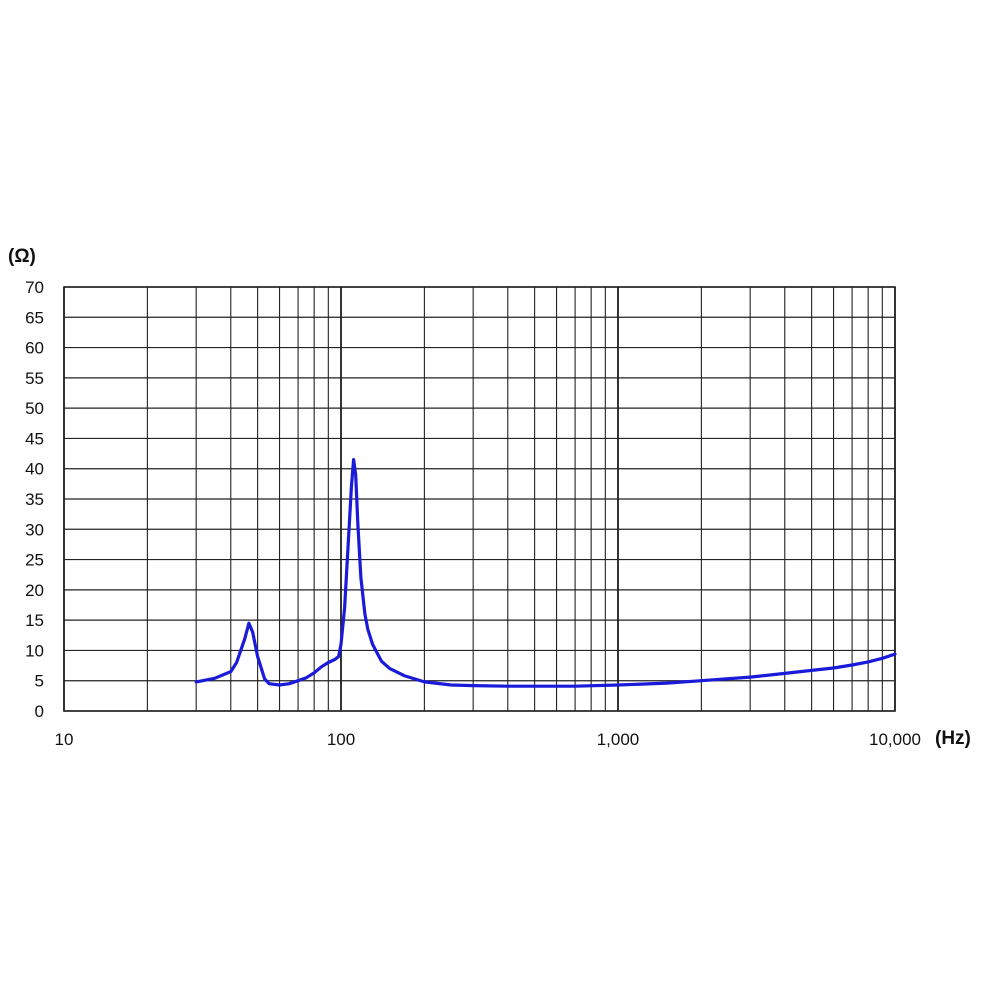  What do you see at coordinates (895, 739) in the screenshot?
I see `x-tick-label: 10,000` at bounding box center [895, 739].